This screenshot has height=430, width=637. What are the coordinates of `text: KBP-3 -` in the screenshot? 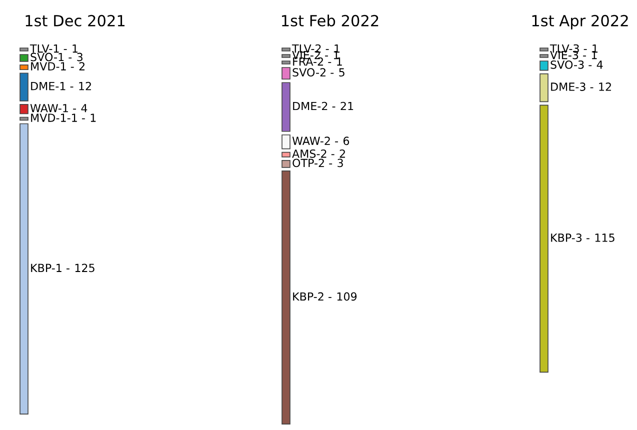 It's located at (570, 237).